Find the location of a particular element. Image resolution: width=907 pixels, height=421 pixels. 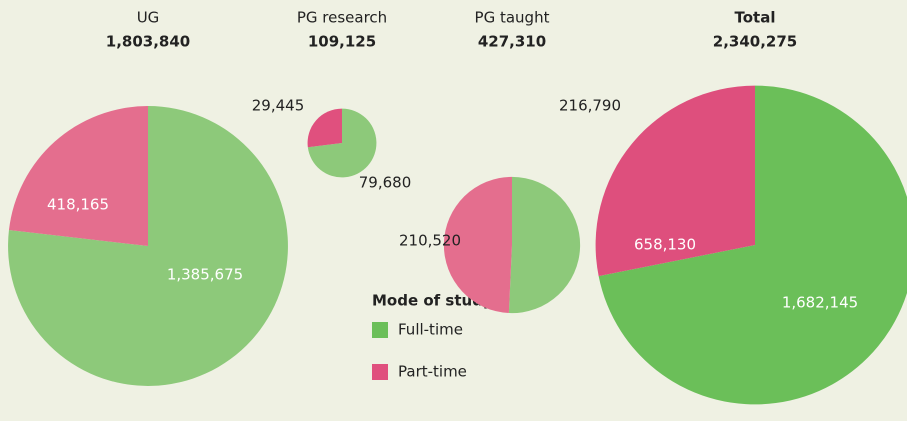

pie-title: PG taught is located at coordinates (512, 18).